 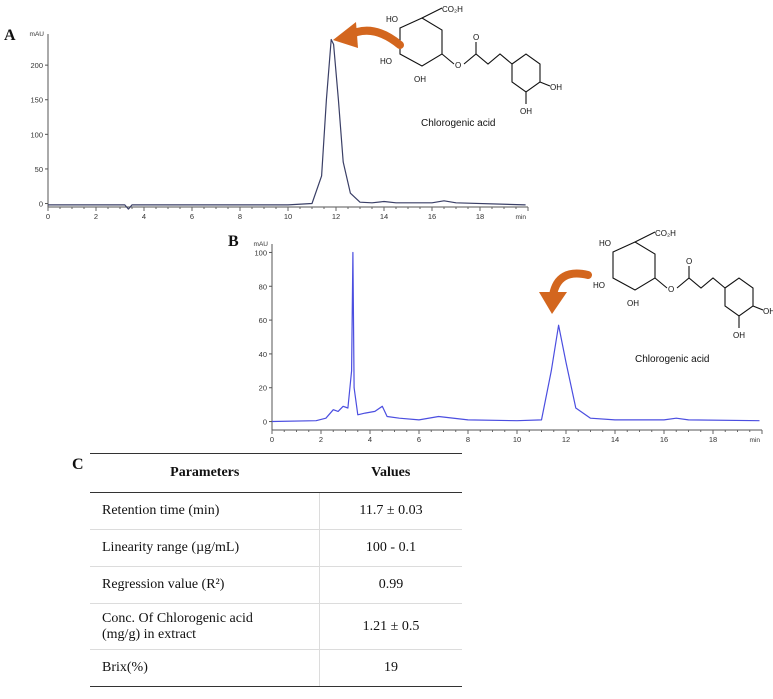 What do you see at coordinates (233, 241) in the screenshot?
I see `panel-b-letter: B` at bounding box center [233, 241].